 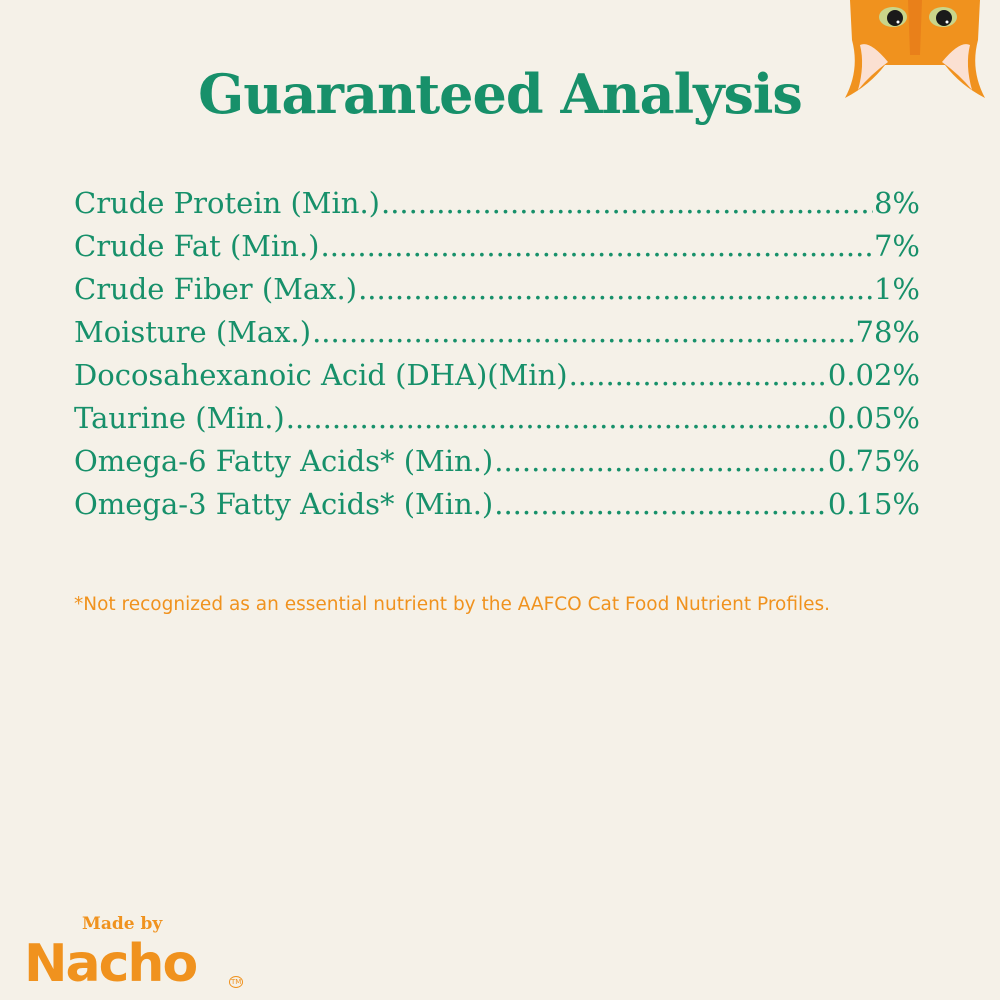 What do you see at coordinates (915, 49) in the screenshot?
I see `cat-face-icon` at bounding box center [915, 49].